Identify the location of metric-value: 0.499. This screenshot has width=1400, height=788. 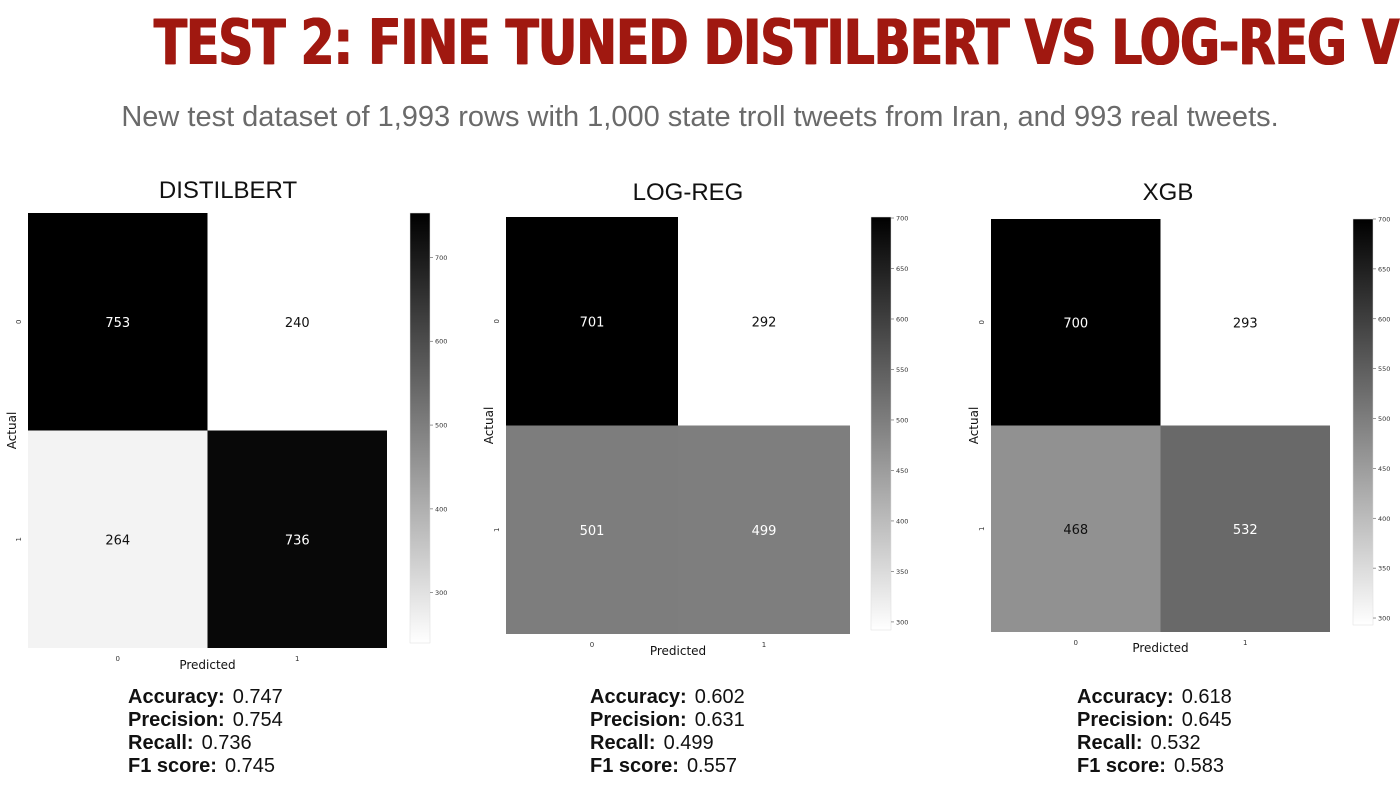
(688, 743).